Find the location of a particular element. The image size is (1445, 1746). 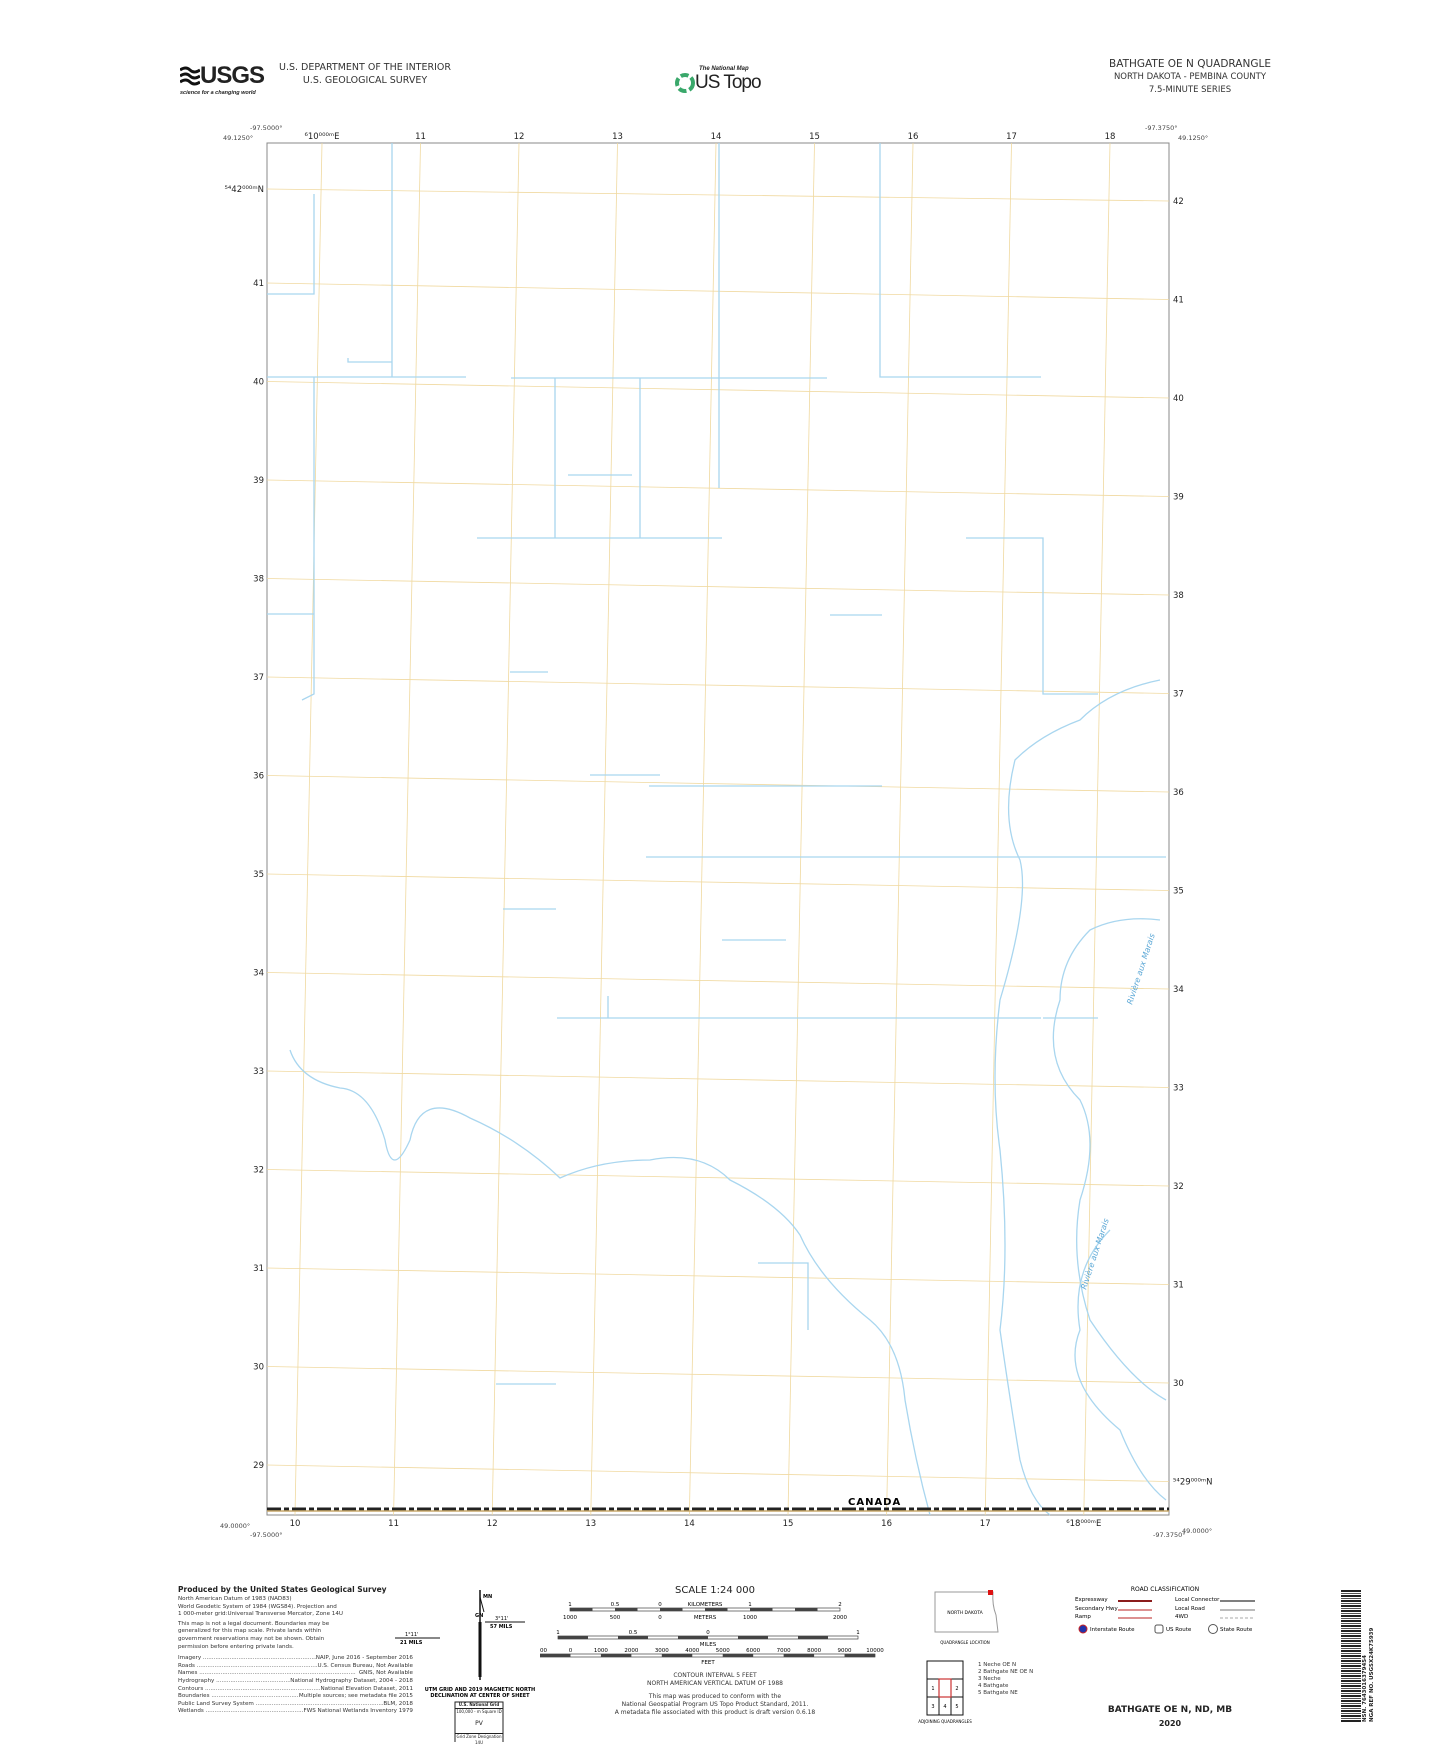

northing-label-right: 36 is located at coordinates (1178, 793).